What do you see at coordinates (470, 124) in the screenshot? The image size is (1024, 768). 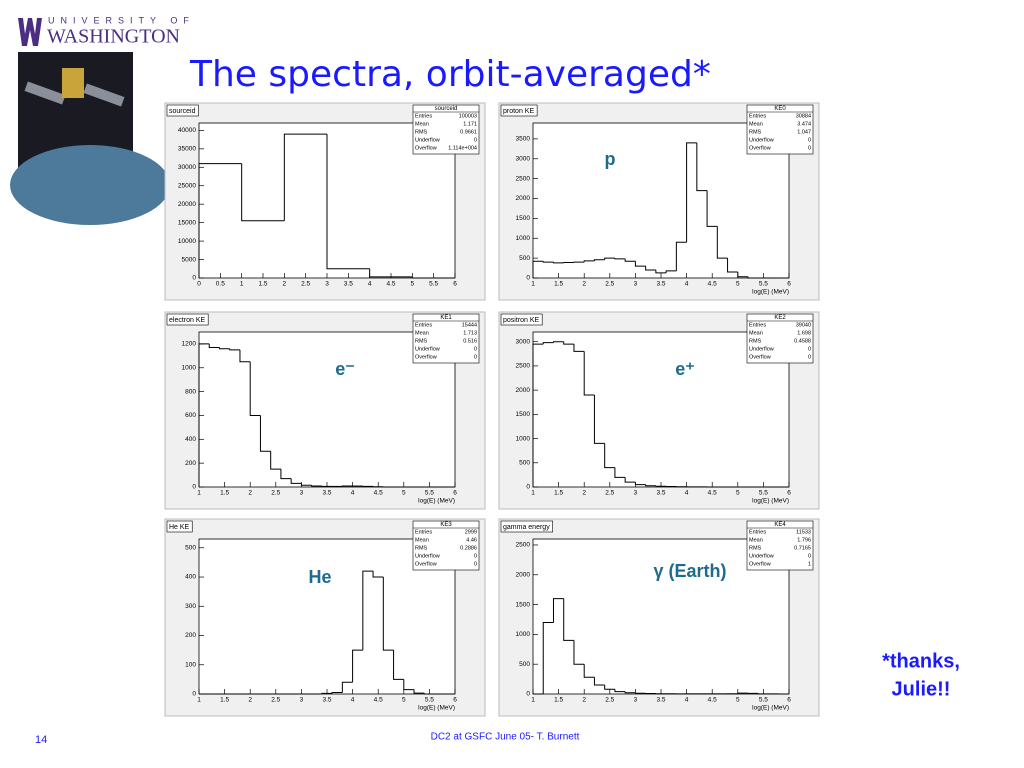 I see `stats-value: 1.171` at bounding box center [470, 124].